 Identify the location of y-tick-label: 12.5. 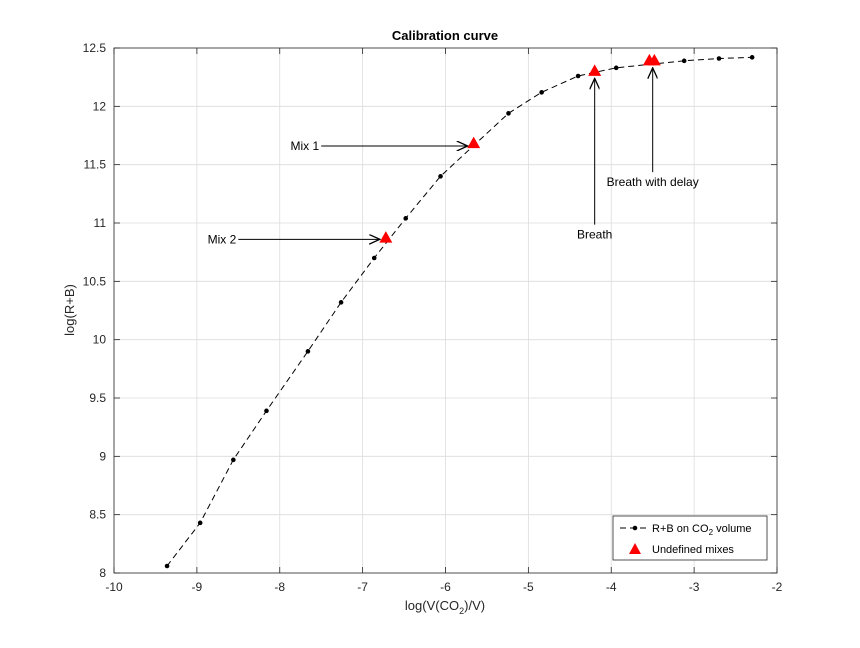
(95, 48).